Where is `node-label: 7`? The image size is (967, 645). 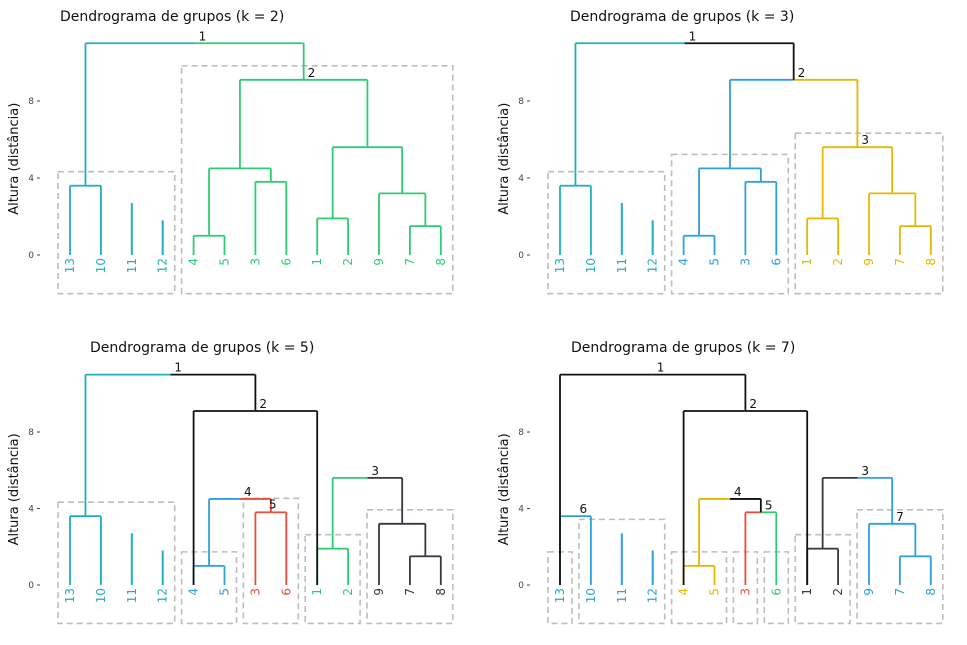
node-label: 7 is located at coordinates (900, 517).